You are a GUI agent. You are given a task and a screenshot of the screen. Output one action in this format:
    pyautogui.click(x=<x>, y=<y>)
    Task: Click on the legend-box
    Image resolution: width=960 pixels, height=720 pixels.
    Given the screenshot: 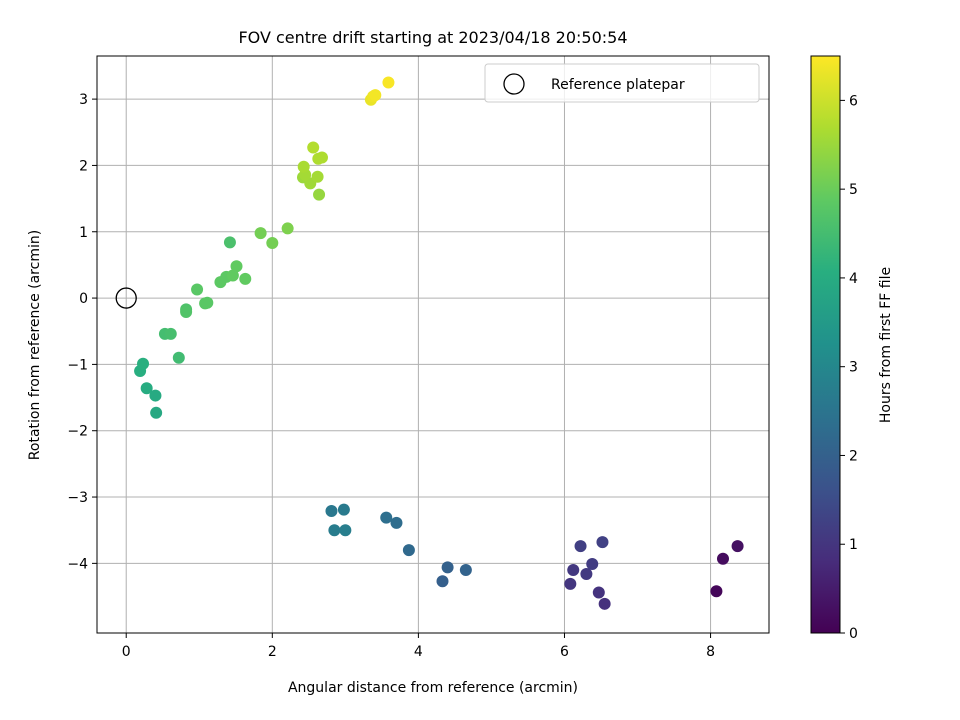 What is the action you would take?
    pyautogui.click(x=622, y=83)
    